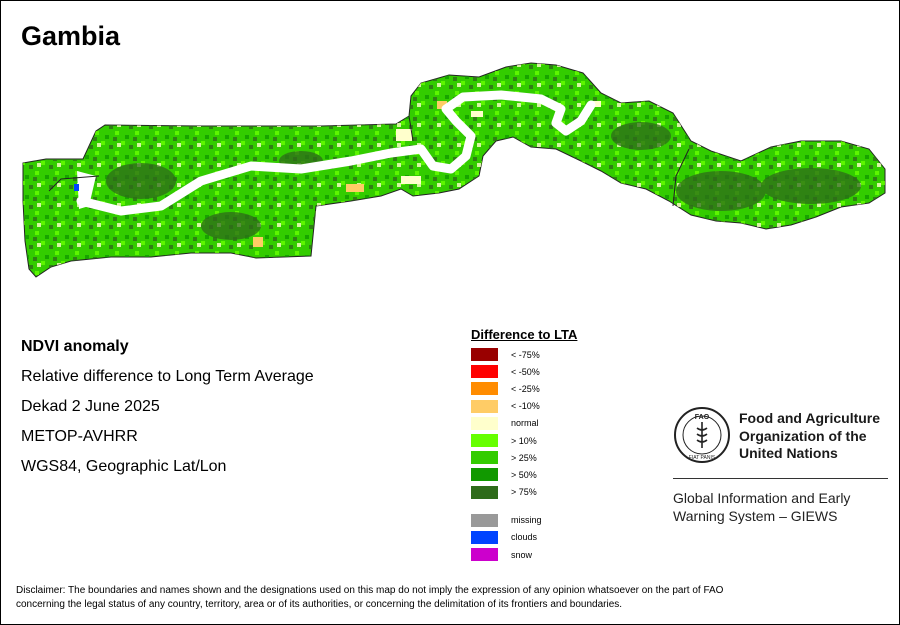 Image resolution: width=900 pixels, height=625 pixels. What do you see at coordinates (427, 174) in the screenshot?
I see `normal-areas` at bounding box center [427, 174].